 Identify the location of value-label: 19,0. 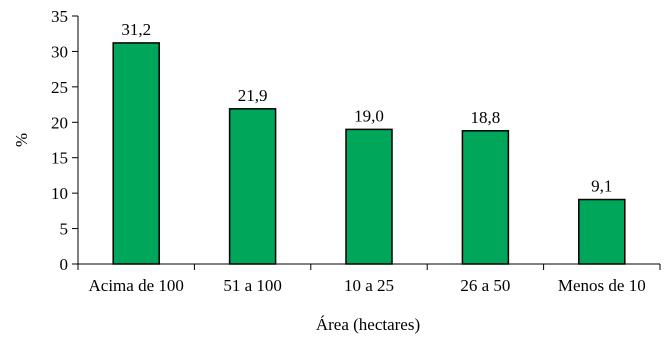
(369, 115).